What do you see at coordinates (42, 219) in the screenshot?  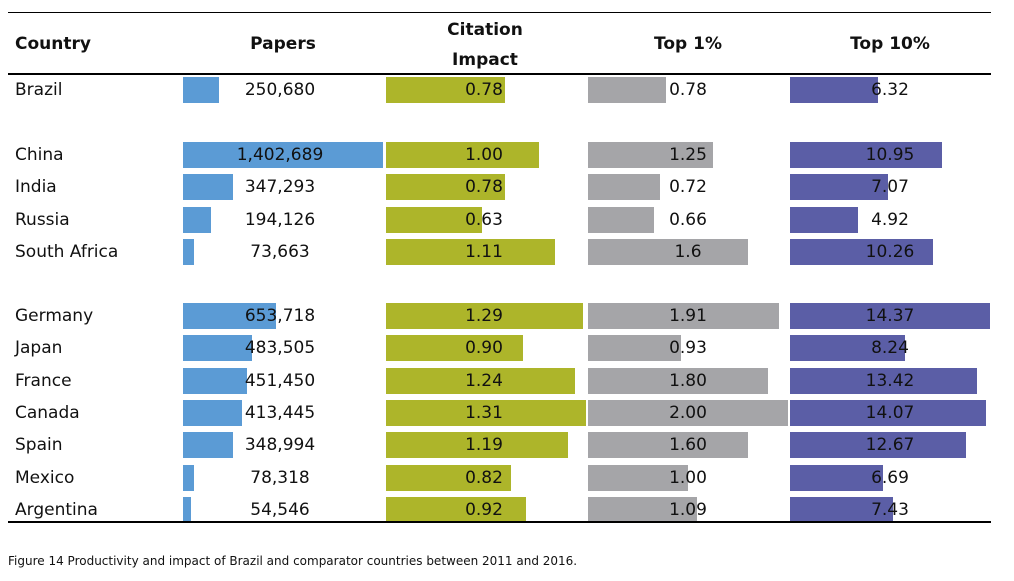 I see `country-label: Russia` at bounding box center [42, 219].